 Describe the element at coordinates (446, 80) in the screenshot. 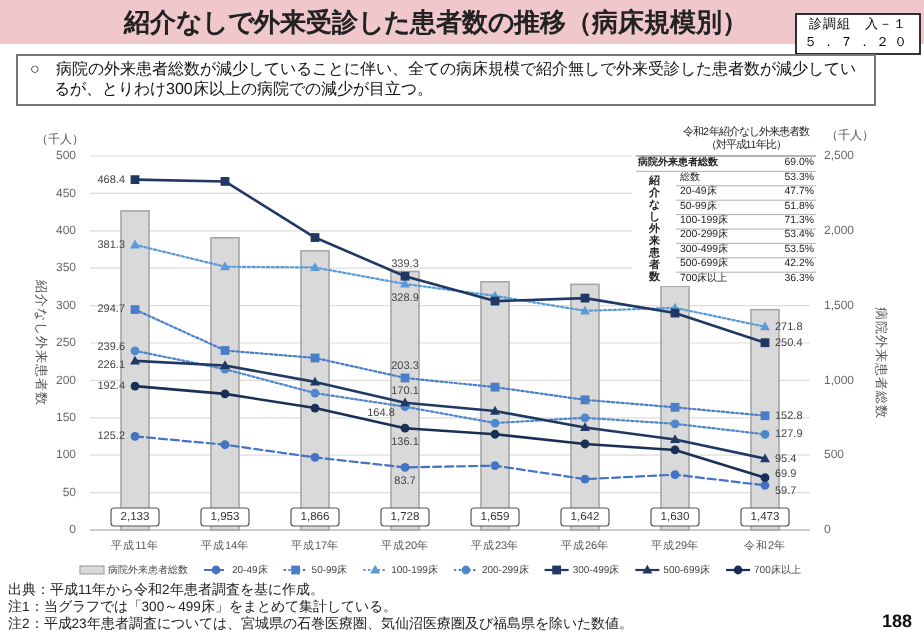

I see `chart-subtitle: ○ 病院の外来患者総数が減少していることに伴い、全ての病床規模で紹介無しで外来受診した患者数が減少しているが、とりわけ300床以上の病院での減少が目立つ。` at that location.